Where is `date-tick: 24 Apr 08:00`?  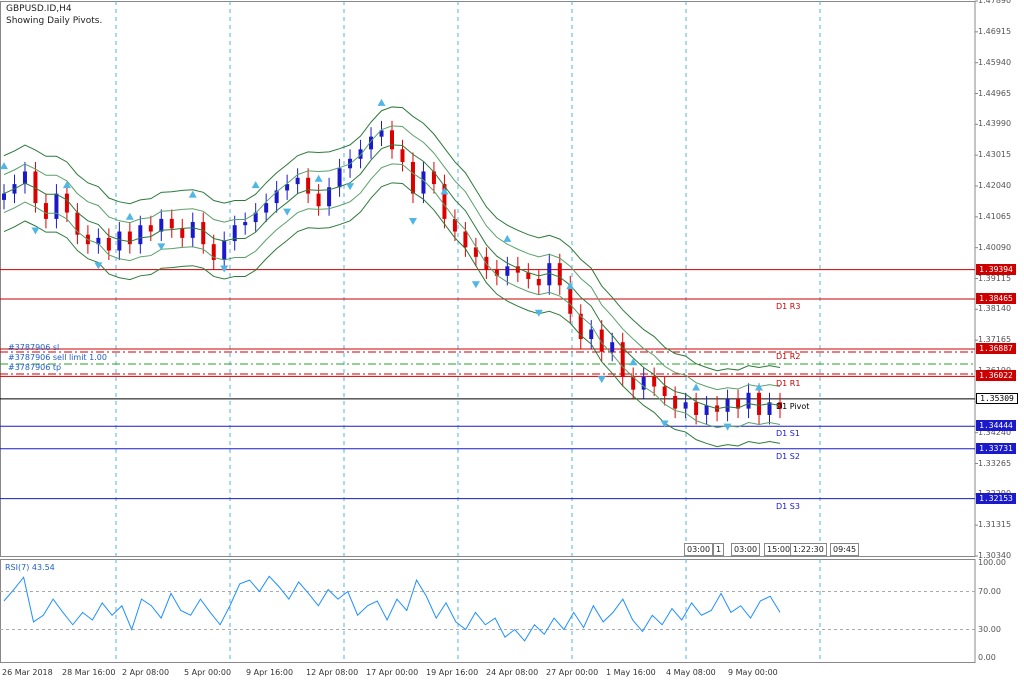
date-tick: 24 Apr 08:00 is located at coordinates (512, 672).